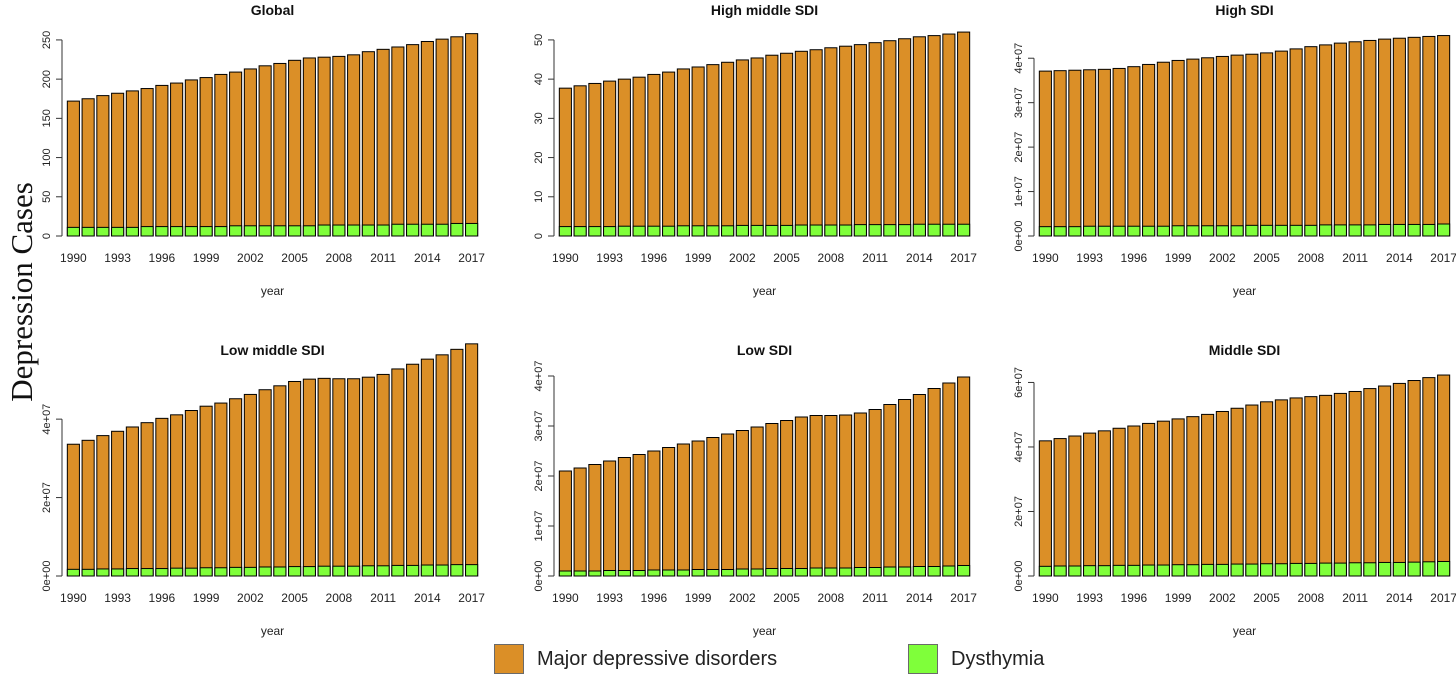 Image resolution: width=1456 pixels, height=692 pixels. What do you see at coordinates (698, 151) in the screenshot?
I see `bar-major-1999` at bounding box center [698, 151].